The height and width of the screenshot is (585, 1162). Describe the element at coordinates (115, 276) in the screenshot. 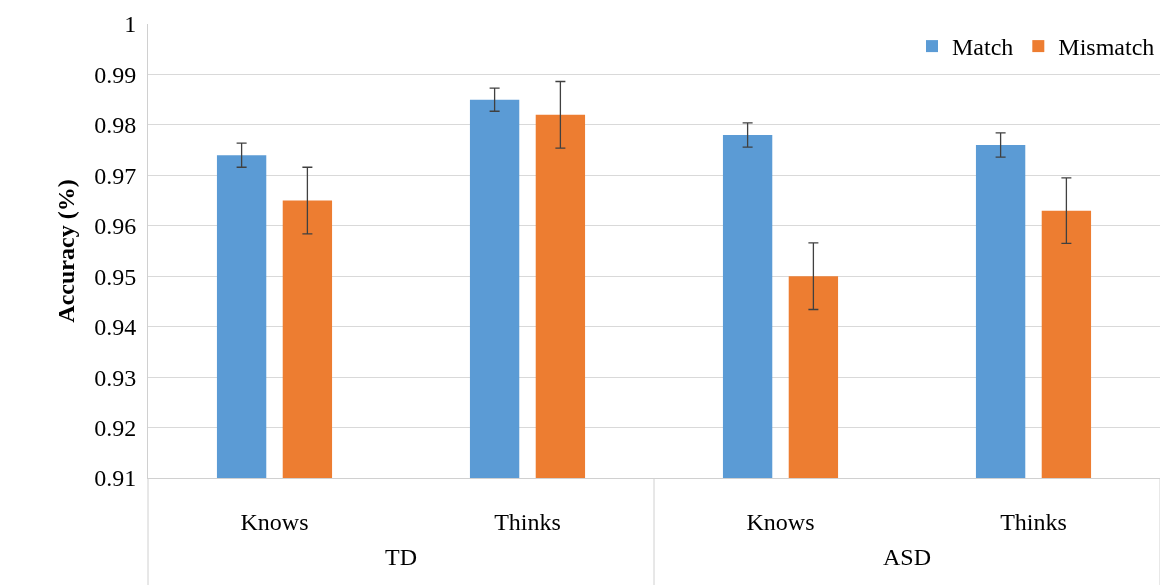

I see `y-tick-label: 0.95` at that location.